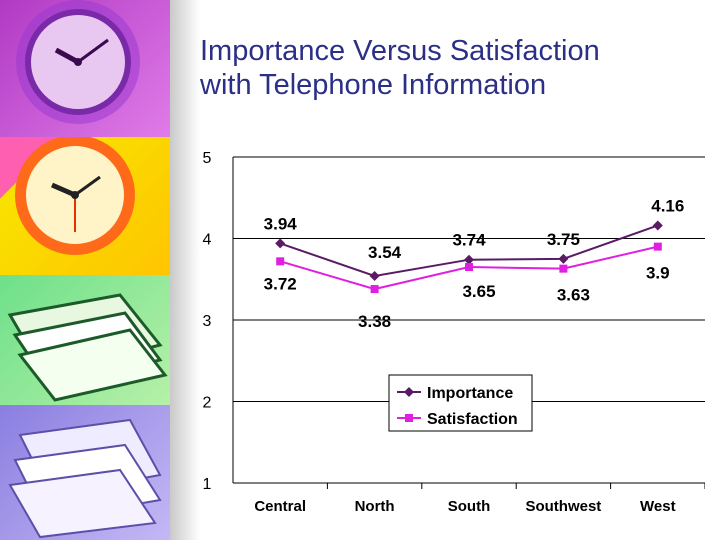  What do you see at coordinates (657, 246) in the screenshot?
I see `point-satisfaction-west` at bounding box center [657, 246].